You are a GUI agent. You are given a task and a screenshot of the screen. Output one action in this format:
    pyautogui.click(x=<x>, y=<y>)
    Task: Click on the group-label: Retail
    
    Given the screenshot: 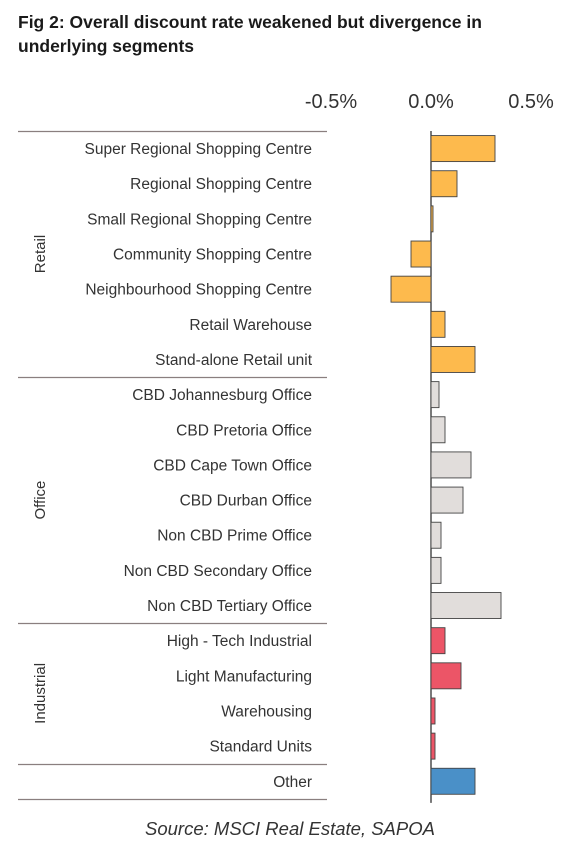 What is the action you would take?
    pyautogui.click(x=40, y=254)
    